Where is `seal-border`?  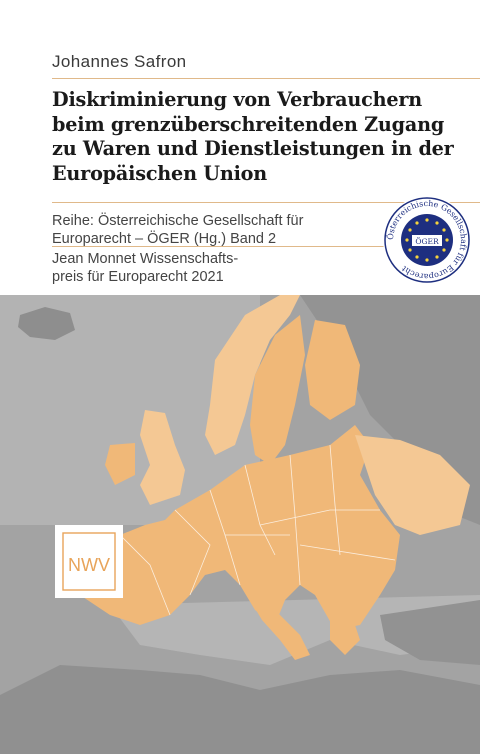
seal-border is located at coordinates (427, 240).